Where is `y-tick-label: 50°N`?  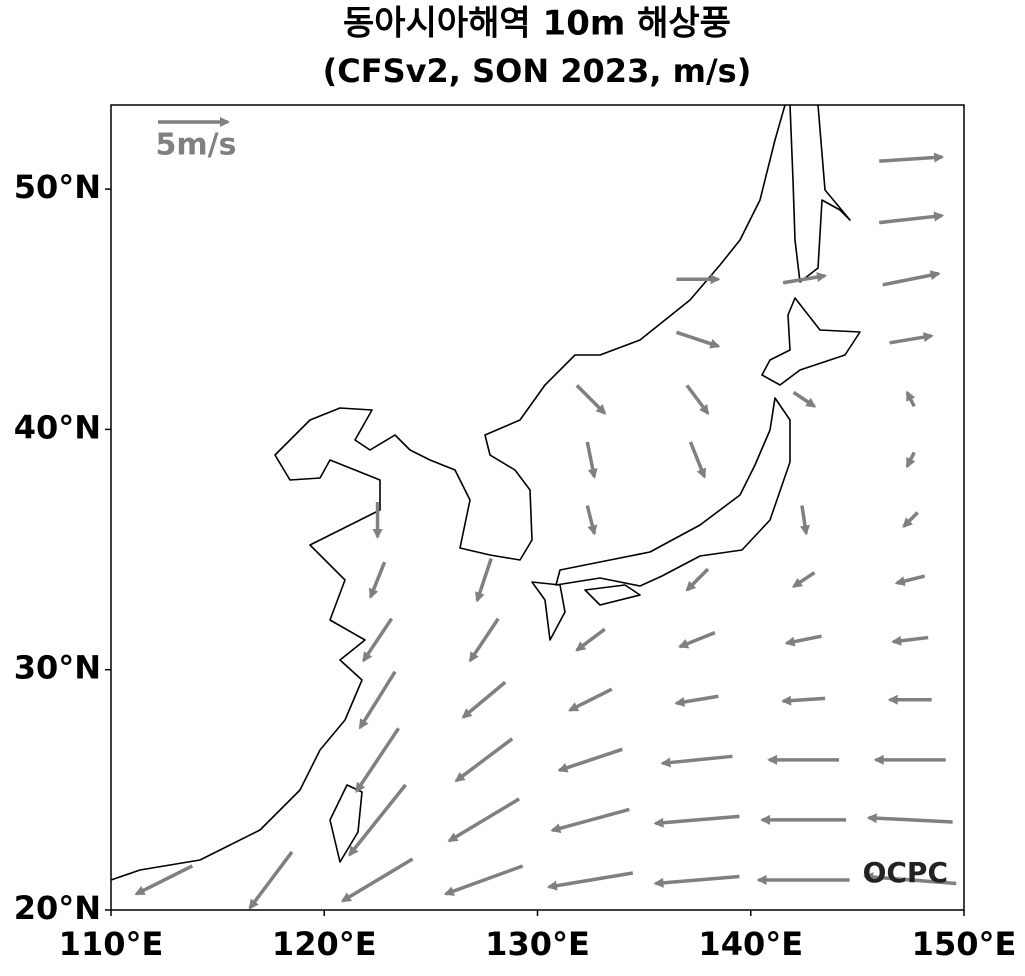 y-tick-label: 50°N is located at coordinates (57, 187).